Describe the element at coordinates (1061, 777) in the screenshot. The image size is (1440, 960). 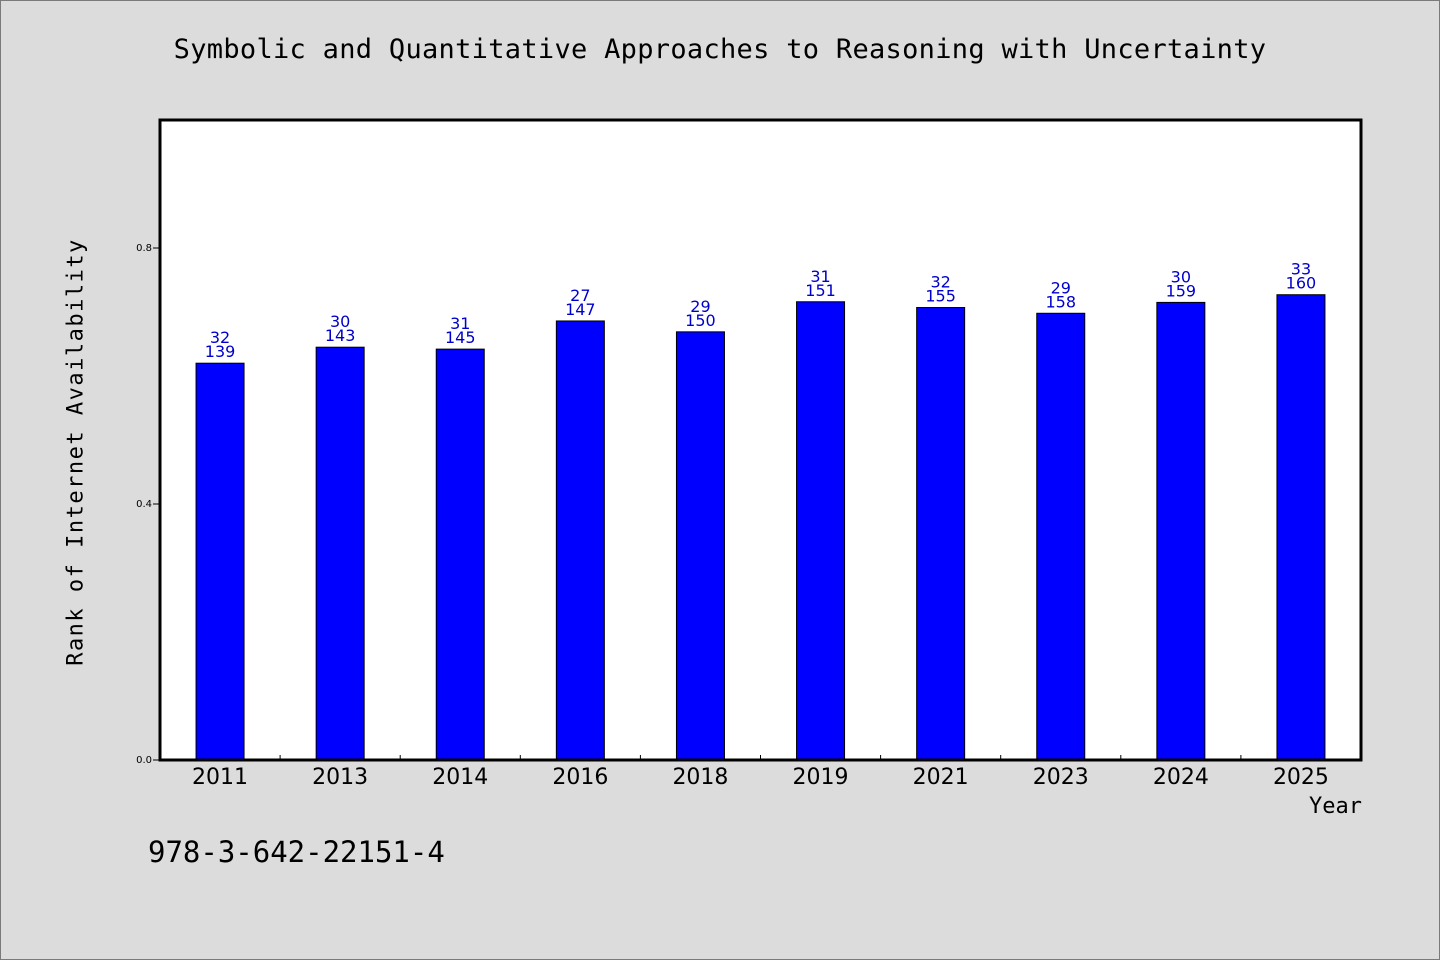
I see `x-tick-label: 2023` at that location.